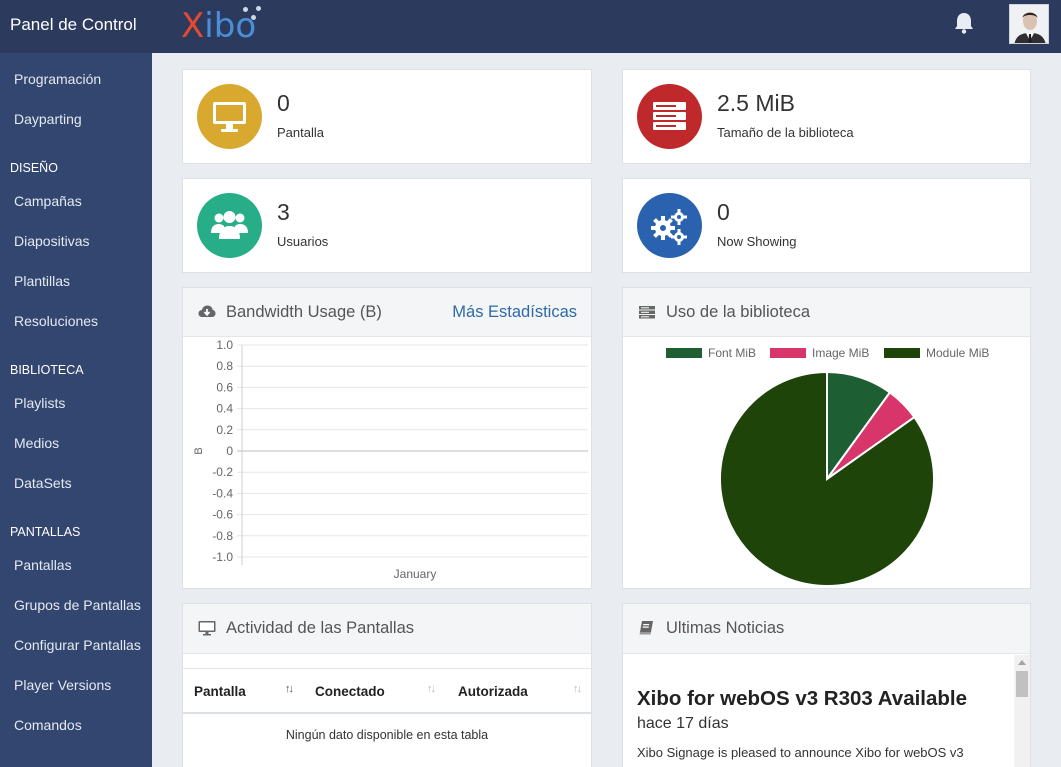 Image resolution: width=1061 pixels, height=767 pixels. What do you see at coordinates (224, 366) in the screenshot?
I see `y-tick-label: 0.8` at bounding box center [224, 366].